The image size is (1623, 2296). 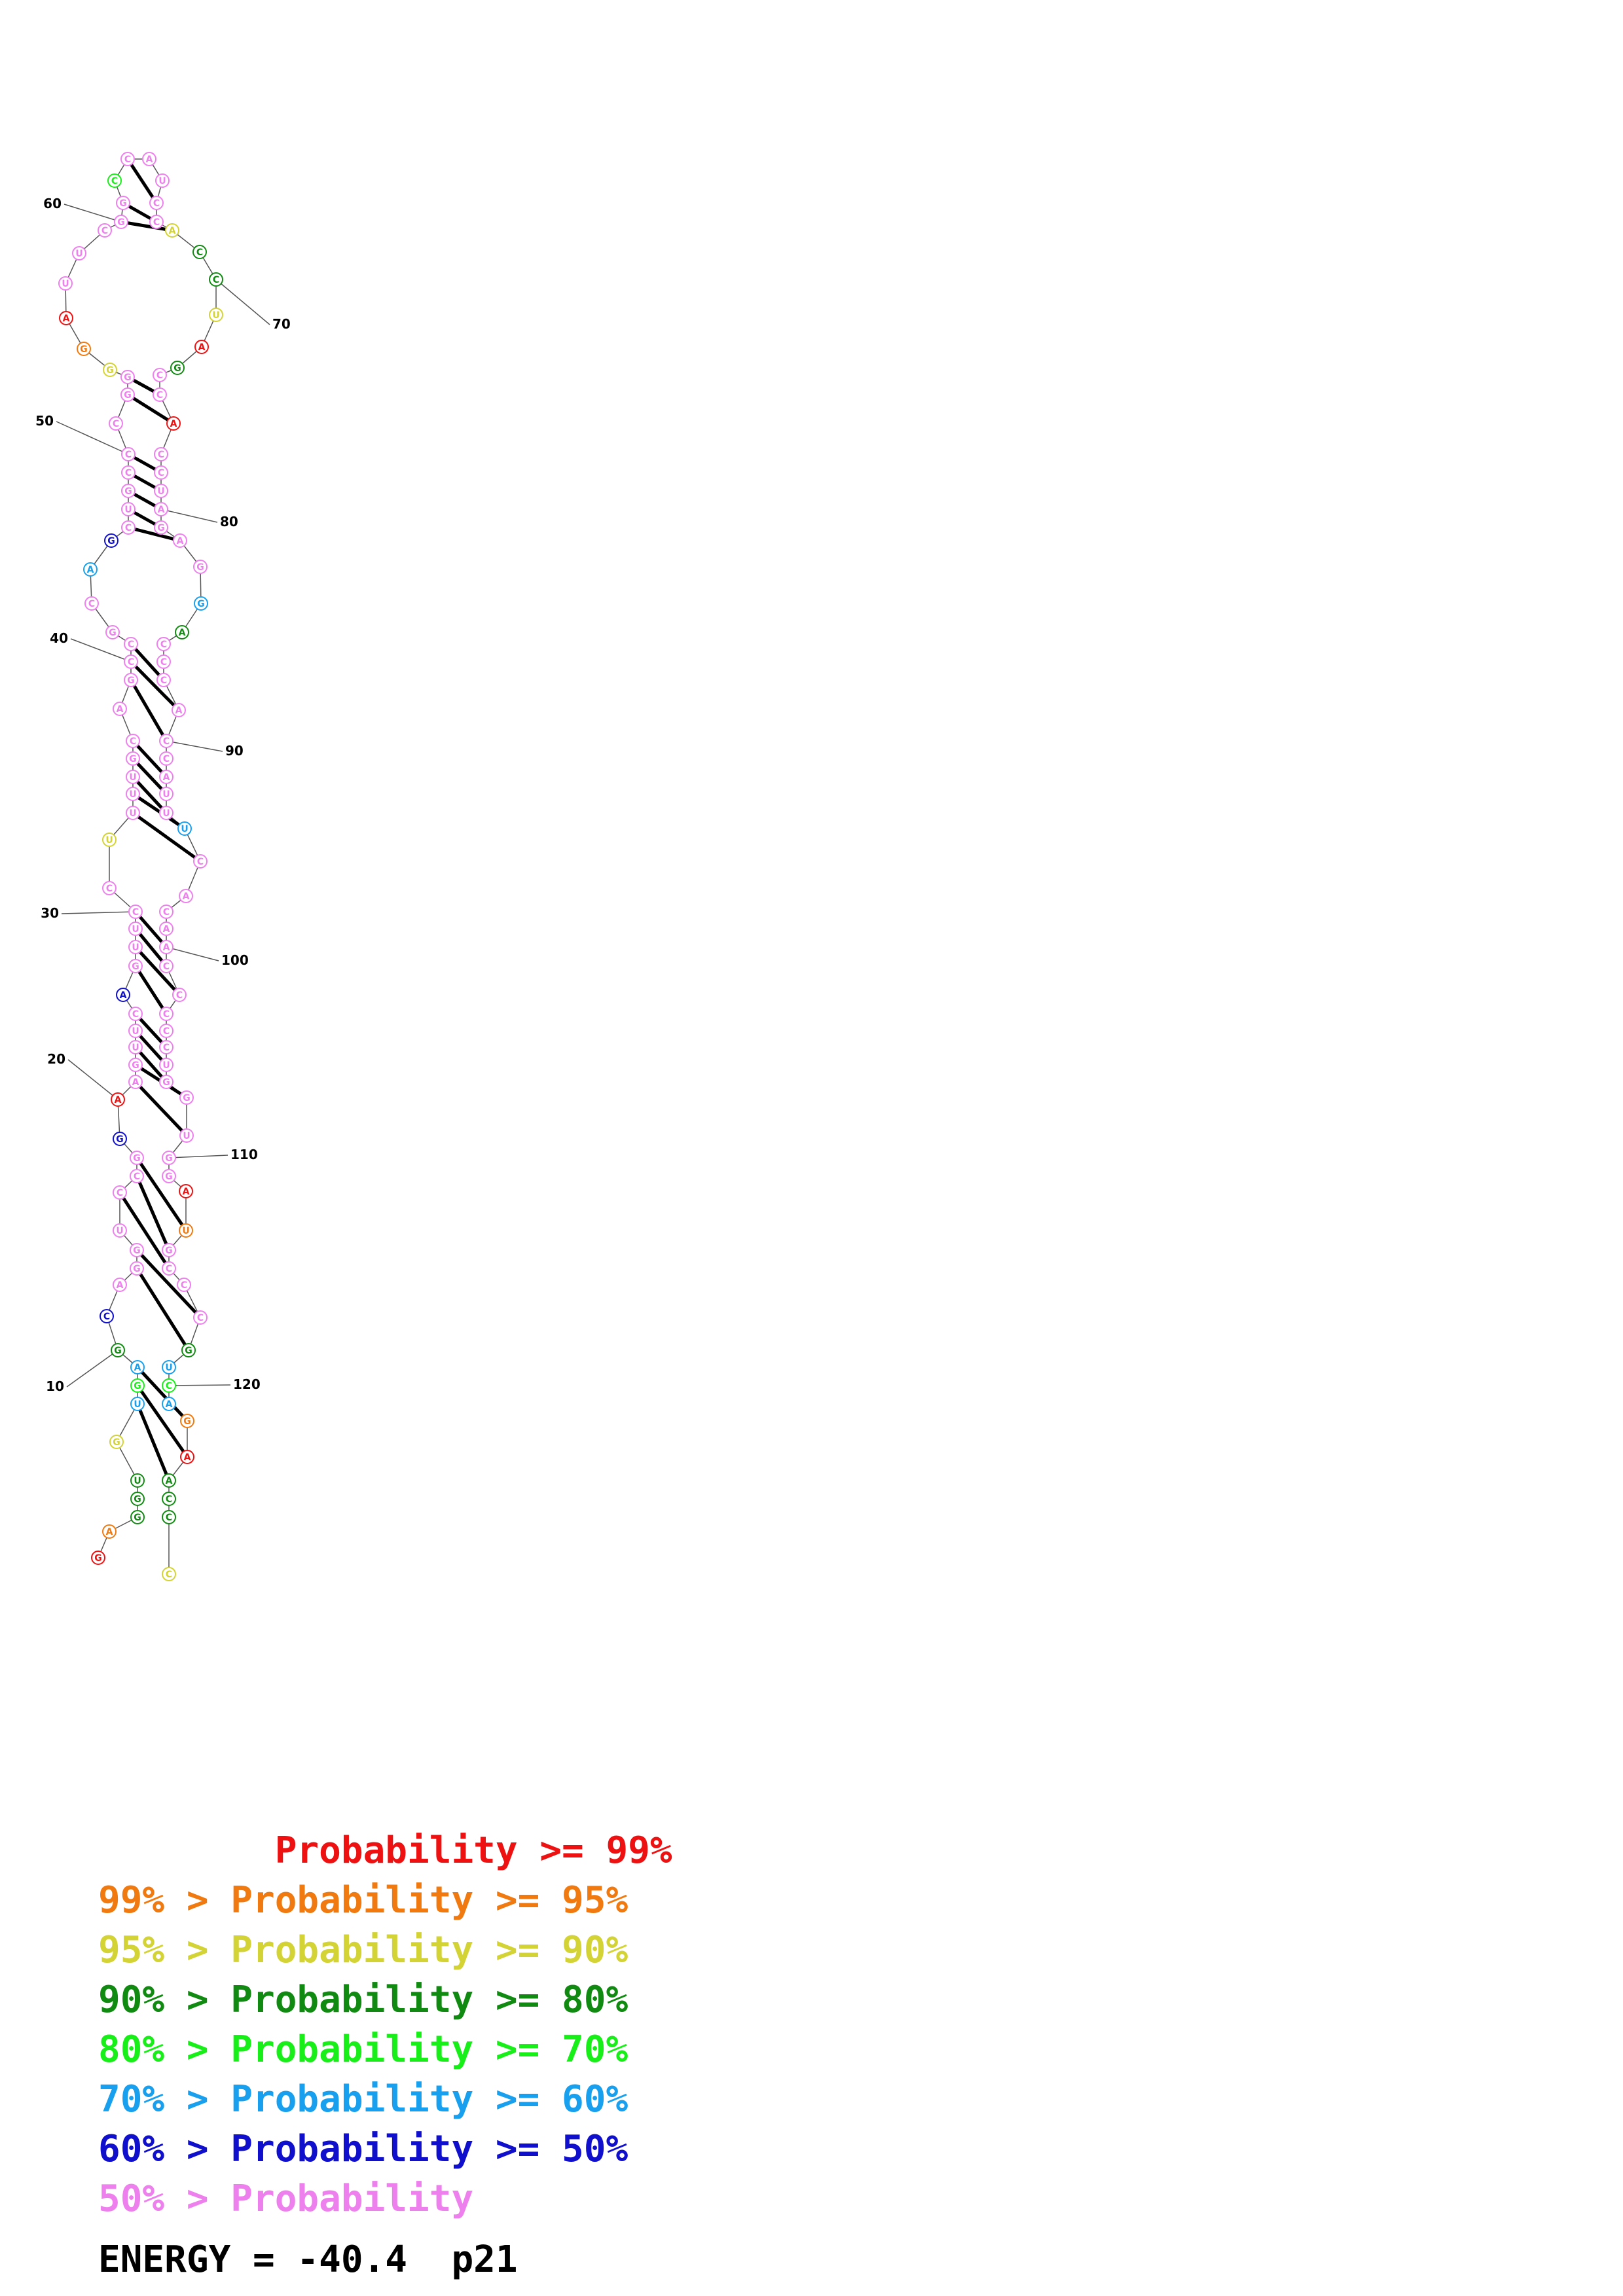 I want to click on residue-number-label: 60, so click(x=52, y=203).